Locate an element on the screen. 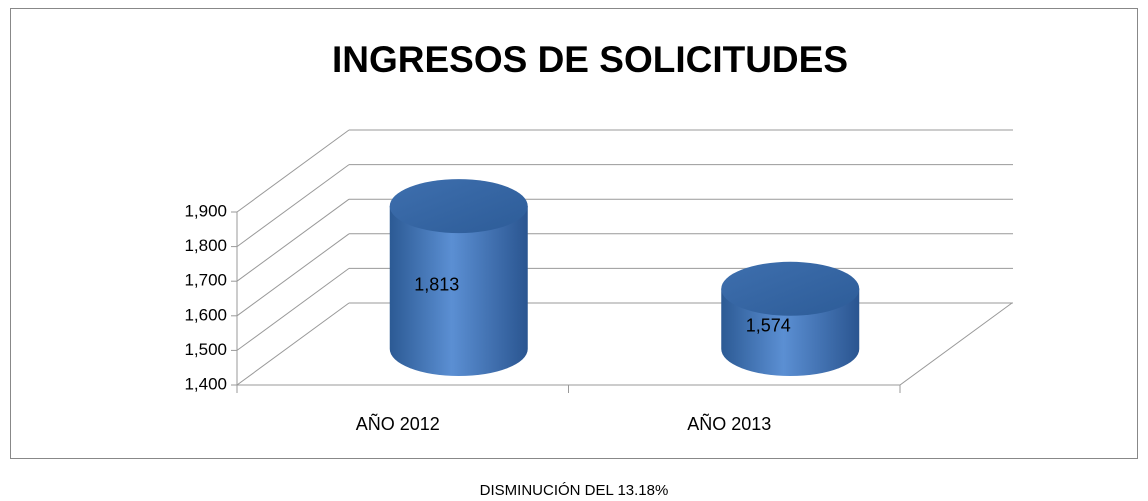 The image size is (1148, 501). chart-title: INGRESOS DE SOLICITUDES is located at coordinates (590, 59).